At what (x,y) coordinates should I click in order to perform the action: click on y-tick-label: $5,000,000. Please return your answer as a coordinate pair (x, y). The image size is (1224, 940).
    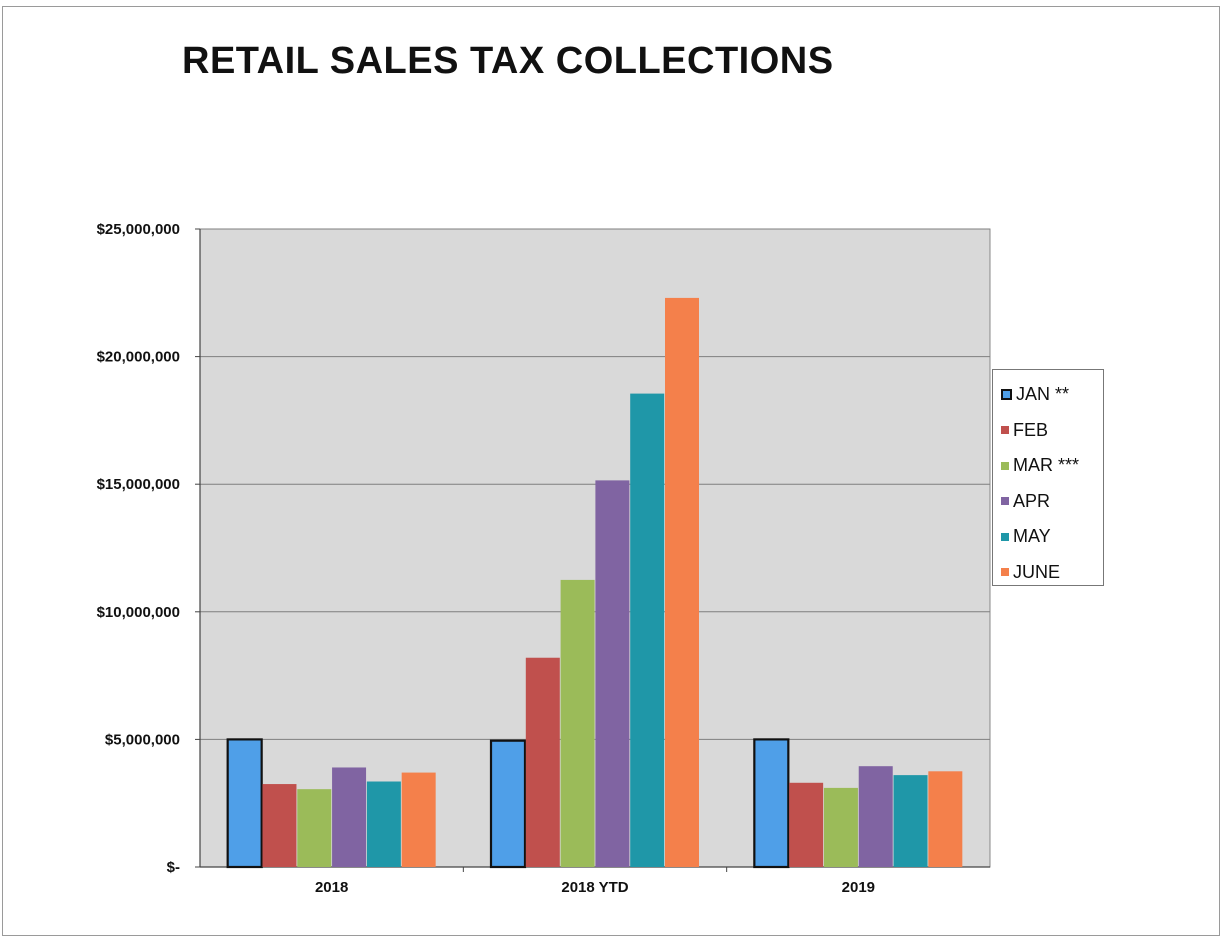
    Looking at the image, I should click on (142, 739).